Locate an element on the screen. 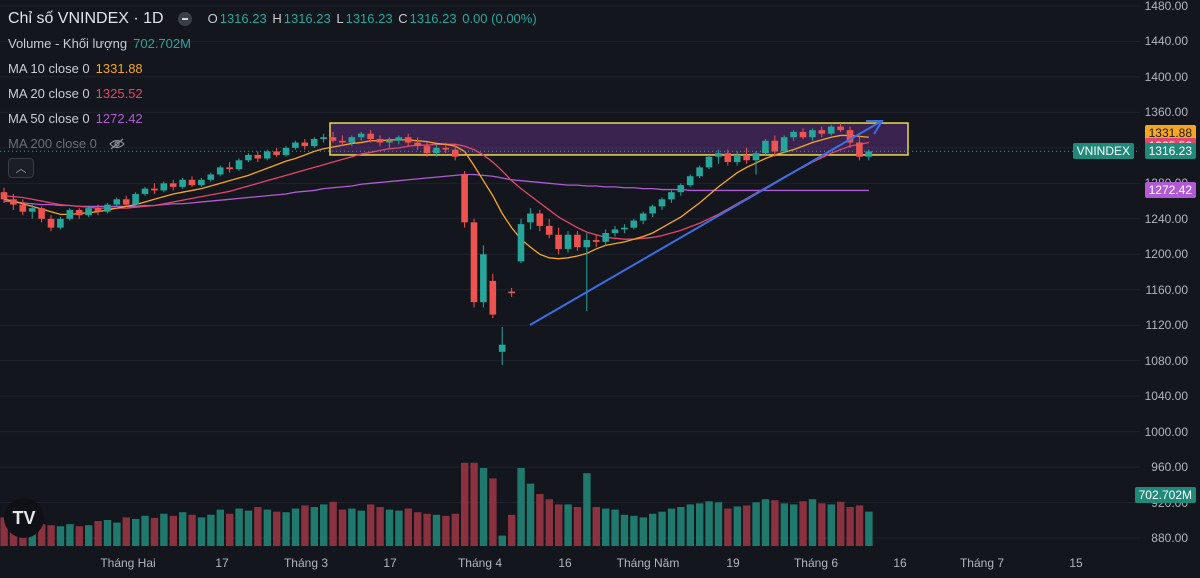  volume-value: 702.702M is located at coordinates (162, 43).